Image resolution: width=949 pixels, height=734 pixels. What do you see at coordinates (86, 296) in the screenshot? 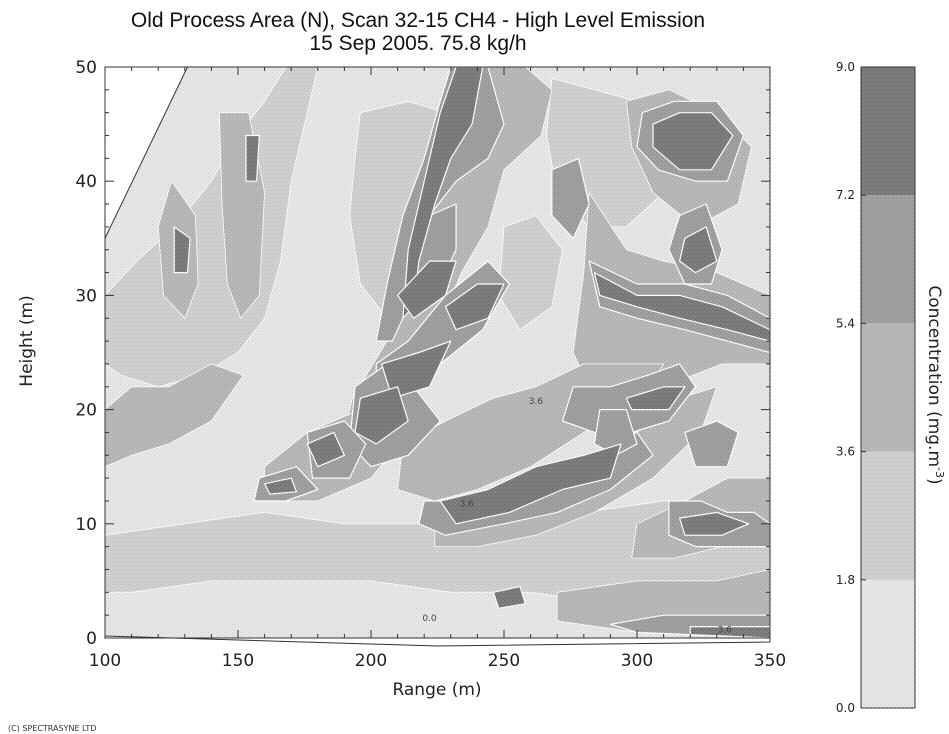
I see `y-tick-label: 30` at bounding box center [86, 296].